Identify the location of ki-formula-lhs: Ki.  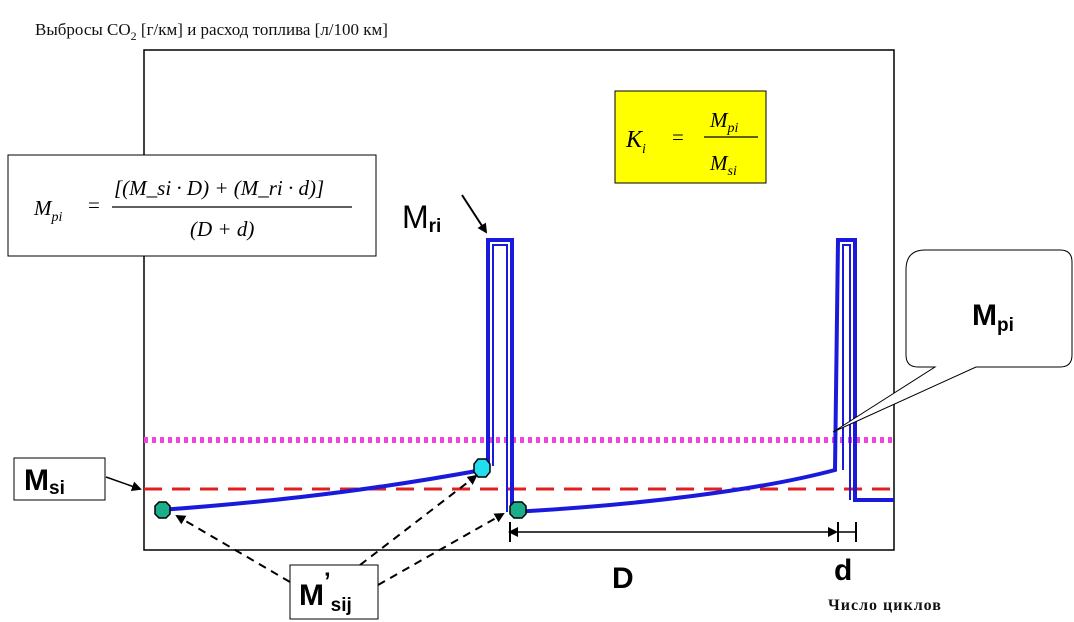
(635, 142).